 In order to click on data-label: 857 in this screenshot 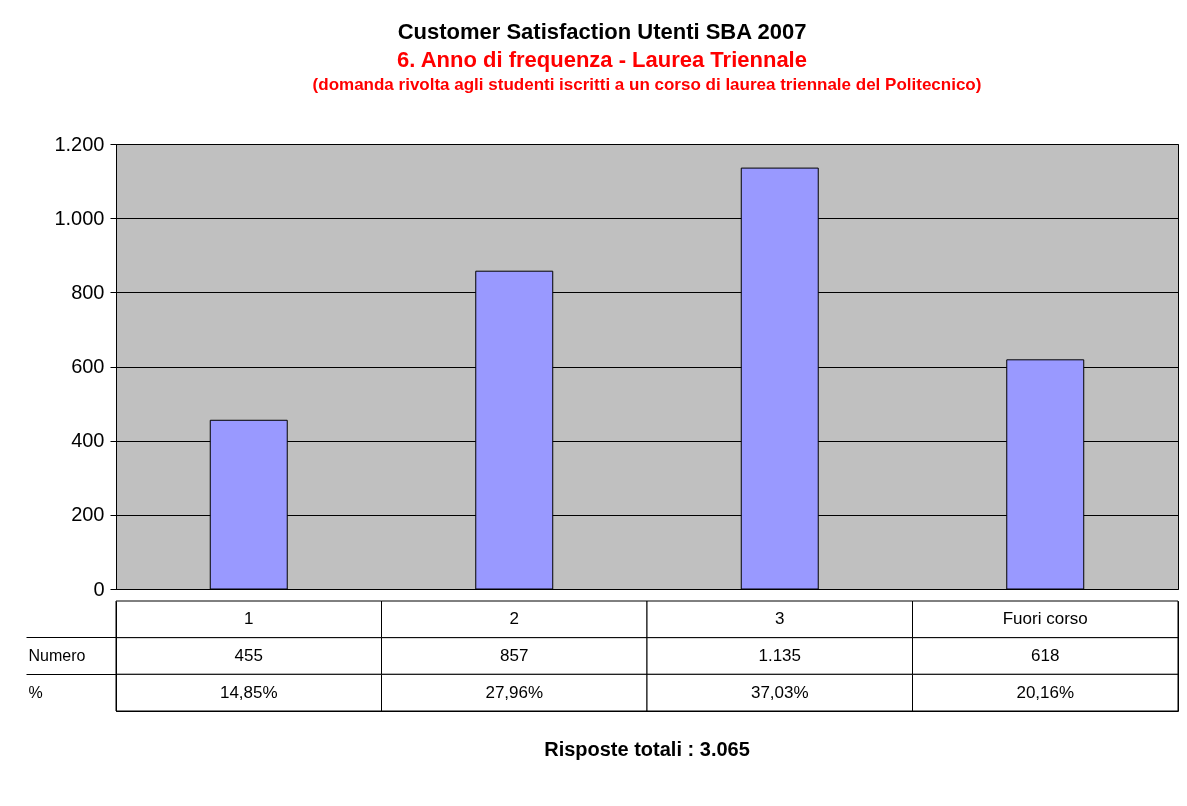, I will do `click(514, 655)`.